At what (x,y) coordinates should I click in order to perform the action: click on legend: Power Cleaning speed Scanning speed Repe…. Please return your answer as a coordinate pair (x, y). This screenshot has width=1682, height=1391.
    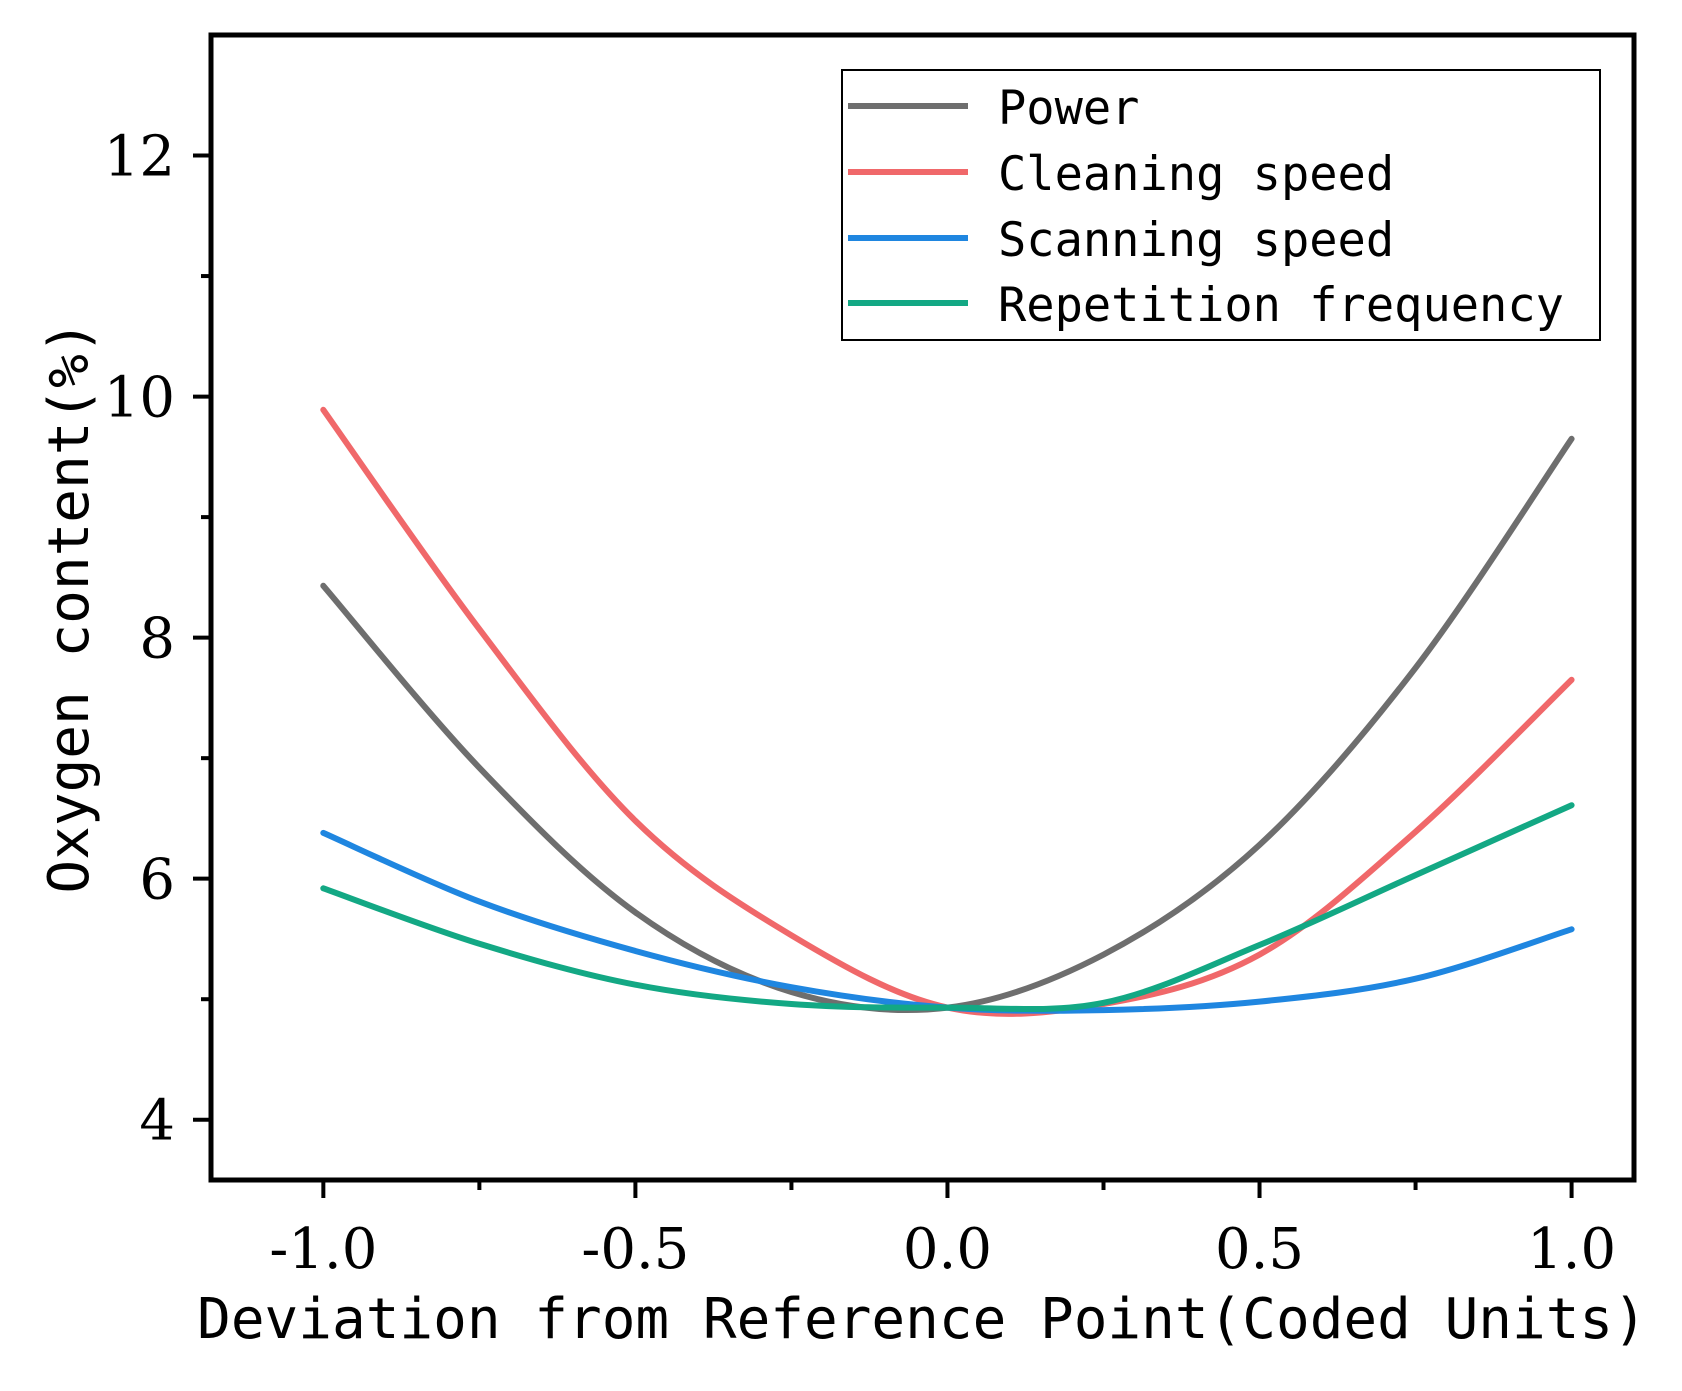
    Looking at the image, I should click on (1221, 205).